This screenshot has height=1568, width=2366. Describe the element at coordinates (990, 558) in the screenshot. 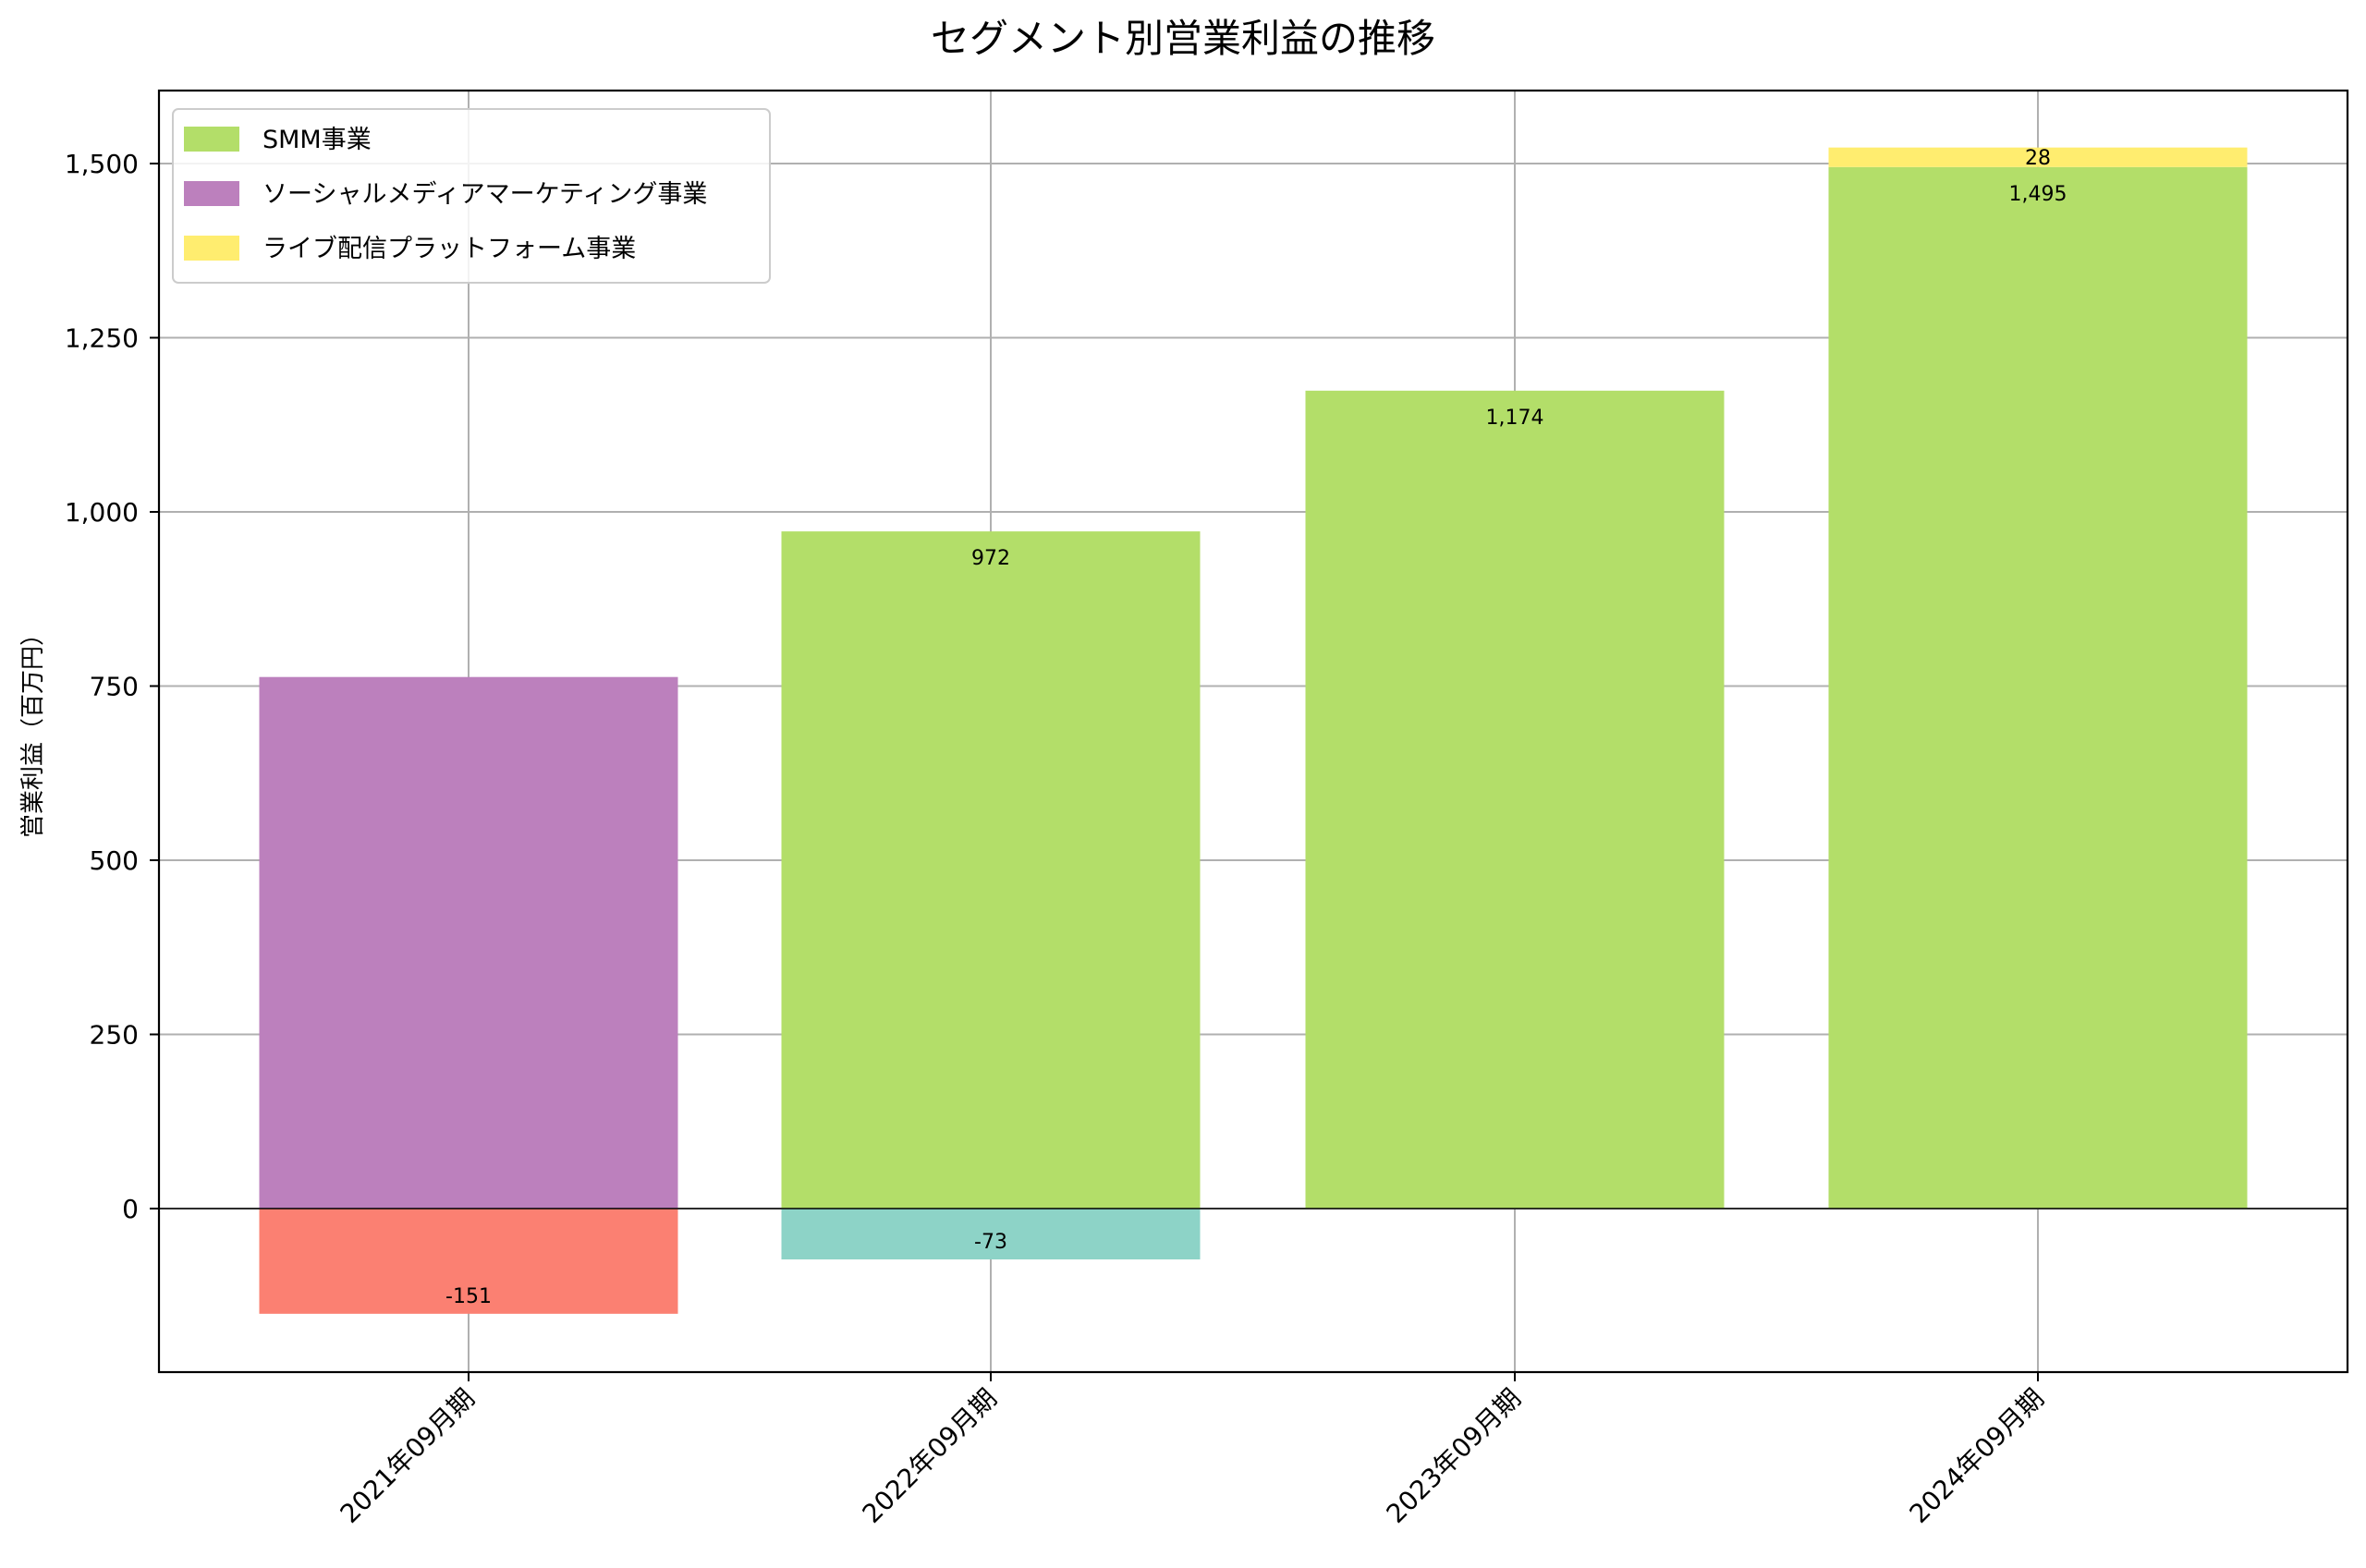

I see `bar-value-label: 972` at that location.